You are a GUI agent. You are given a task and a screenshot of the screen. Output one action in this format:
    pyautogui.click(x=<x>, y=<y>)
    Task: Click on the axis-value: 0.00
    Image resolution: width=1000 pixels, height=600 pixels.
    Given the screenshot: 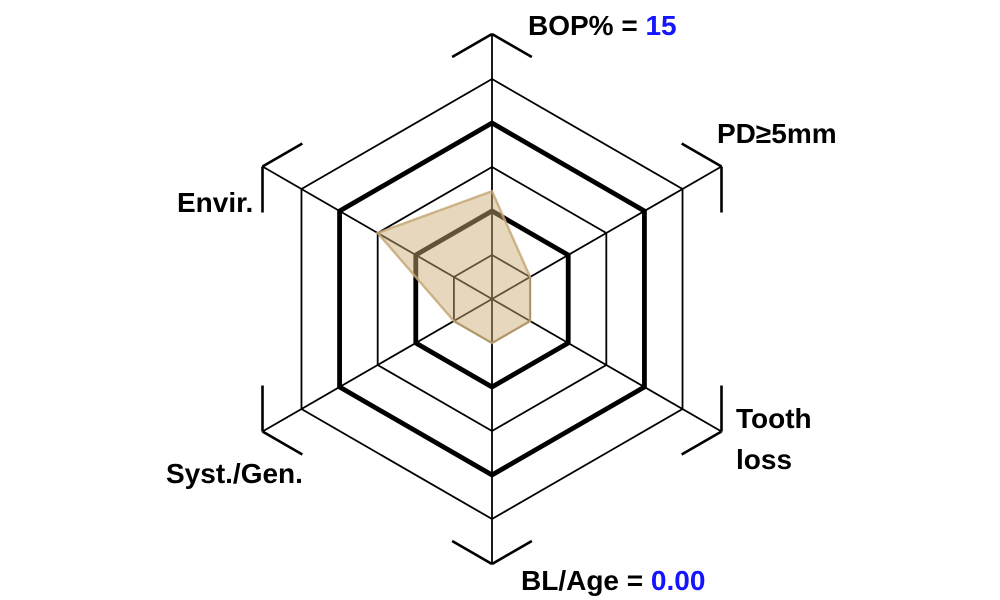 What is the action you would take?
    pyautogui.click(x=678, y=580)
    